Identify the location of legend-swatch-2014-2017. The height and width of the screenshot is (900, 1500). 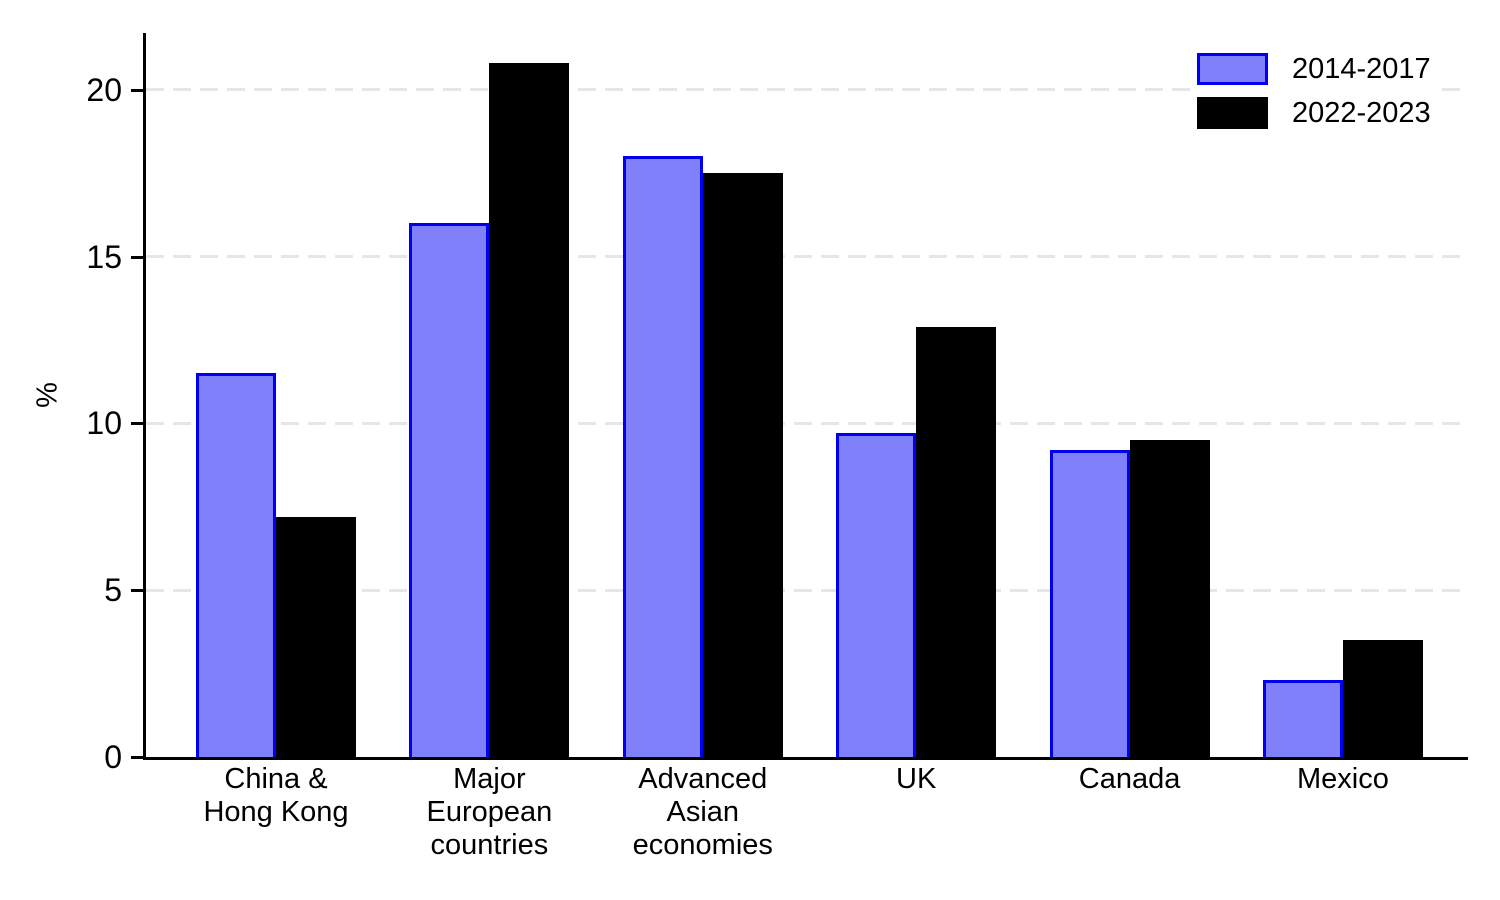
(1232, 69).